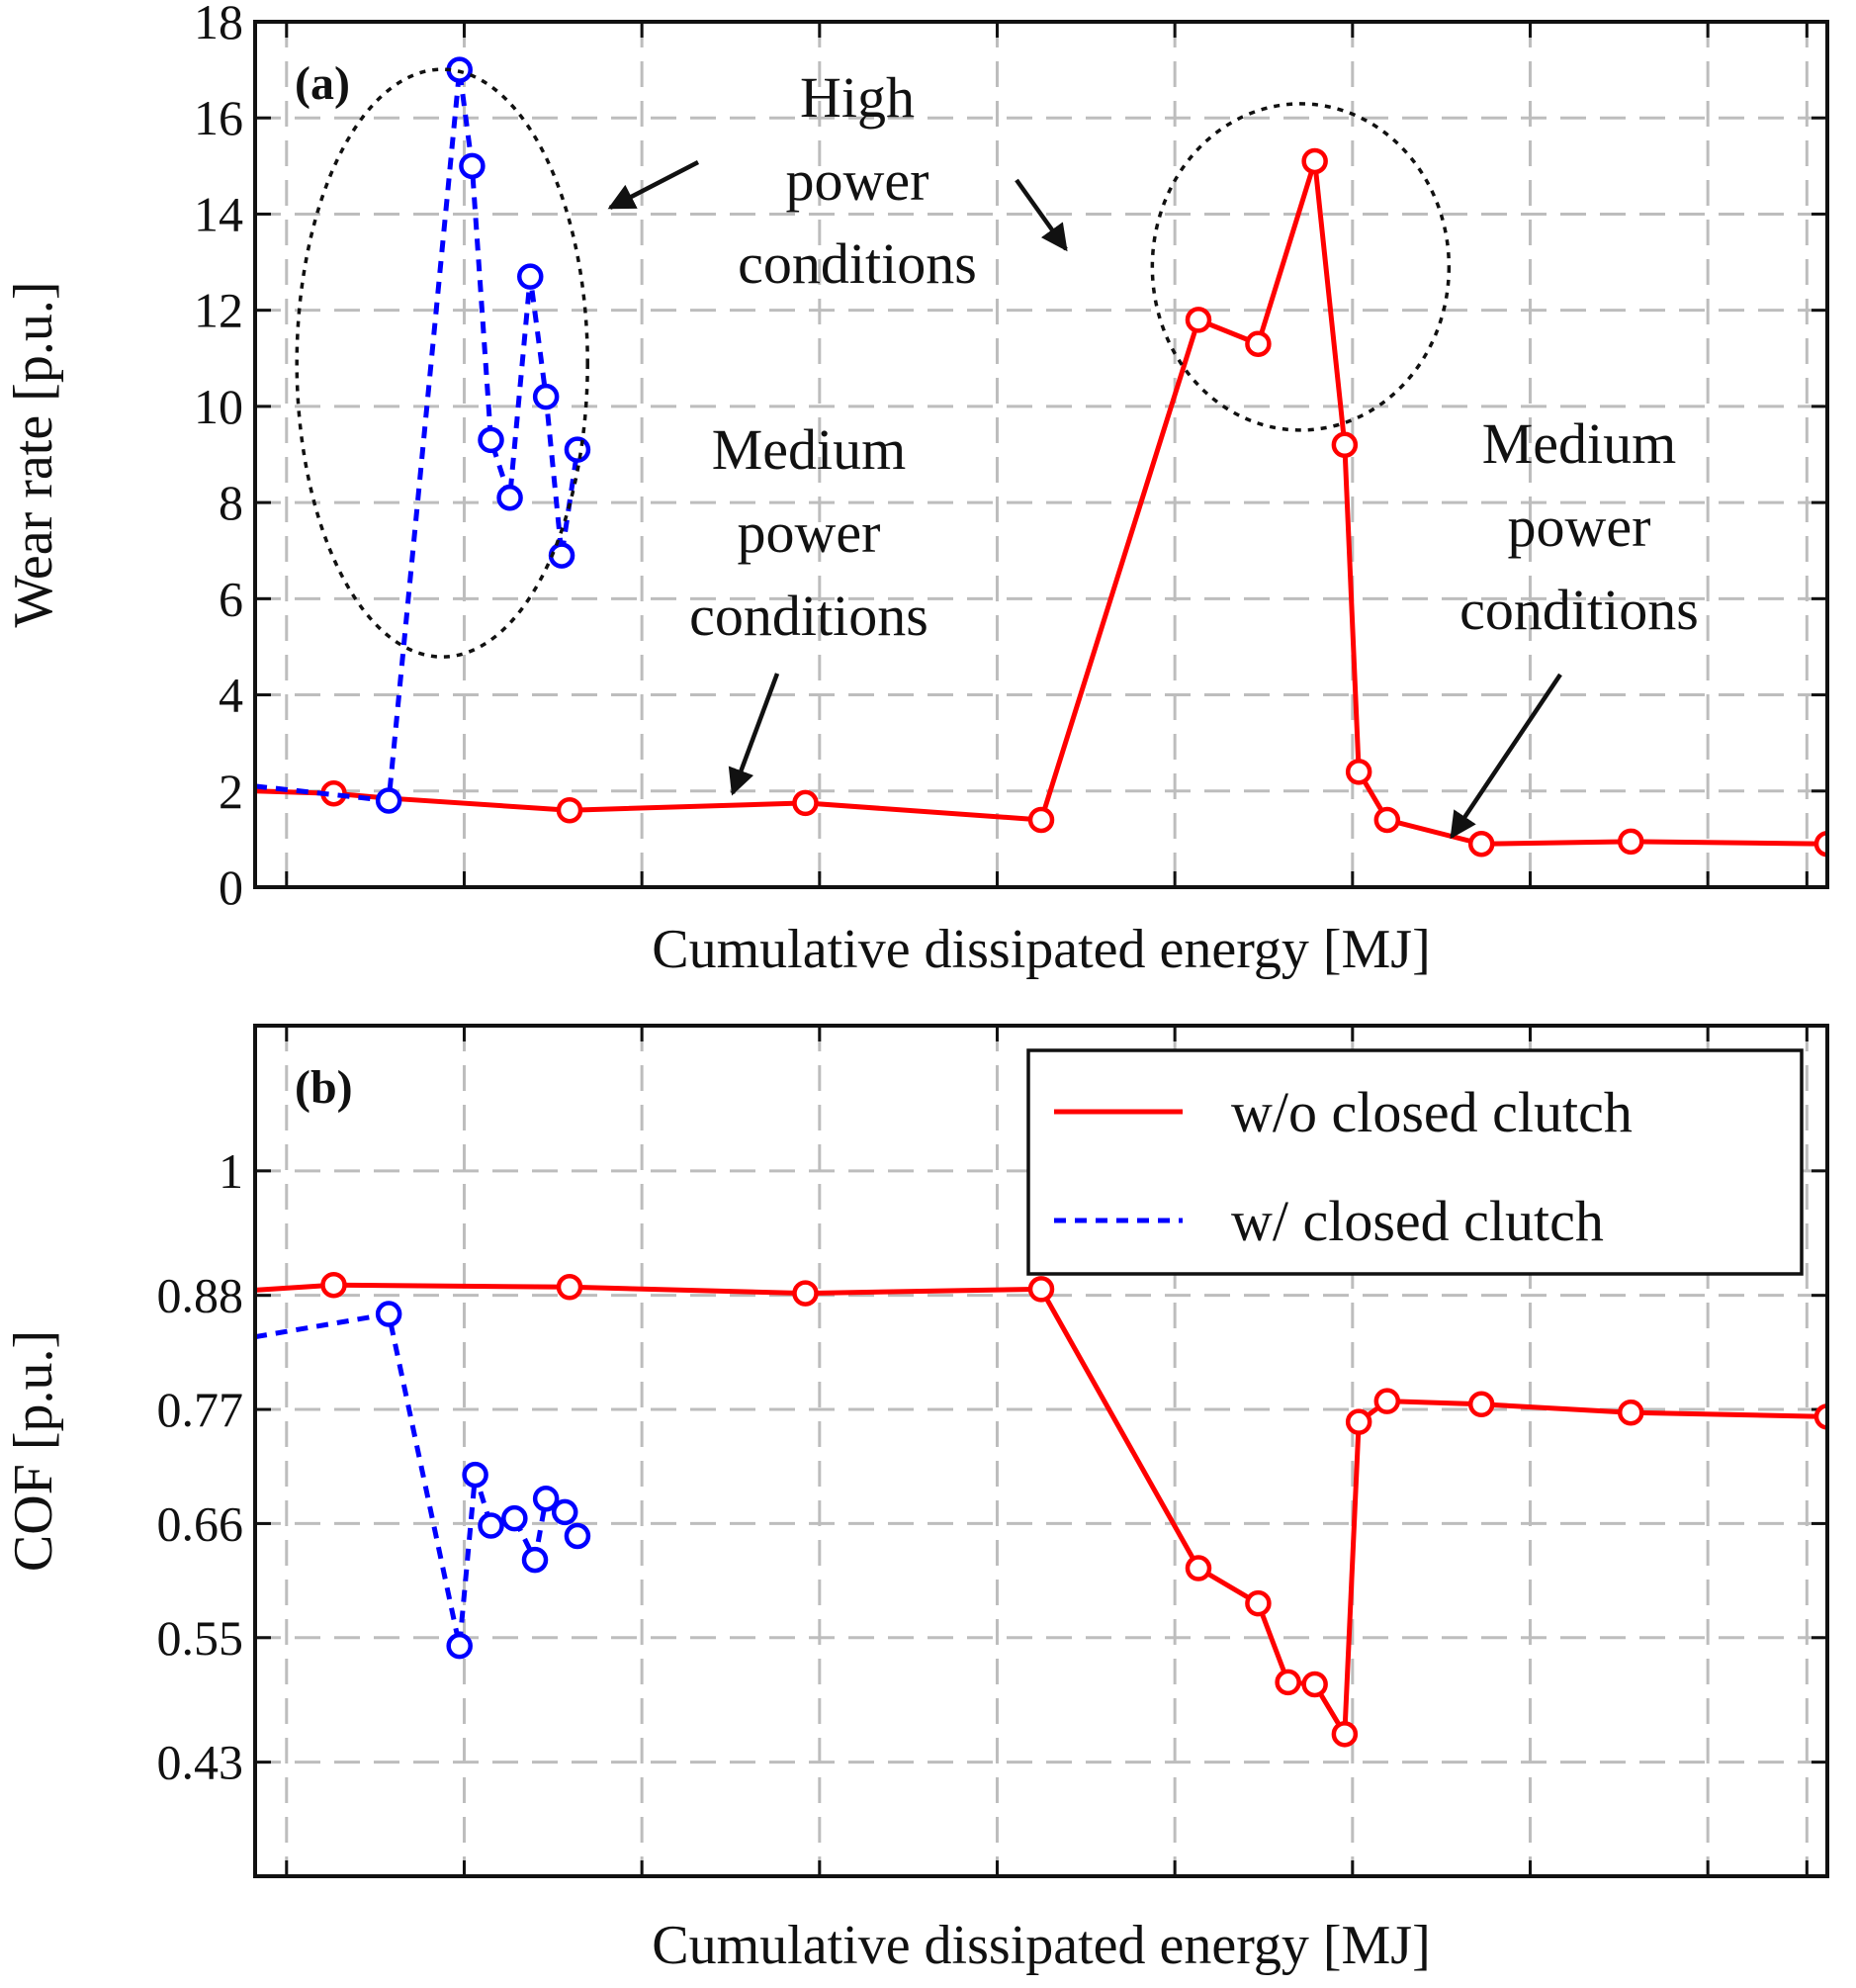 This screenshot has height=1988, width=1856. Describe the element at coordinates (200, 1762) in the screenshot. I see `y-tick-label: 0.43` at that location.